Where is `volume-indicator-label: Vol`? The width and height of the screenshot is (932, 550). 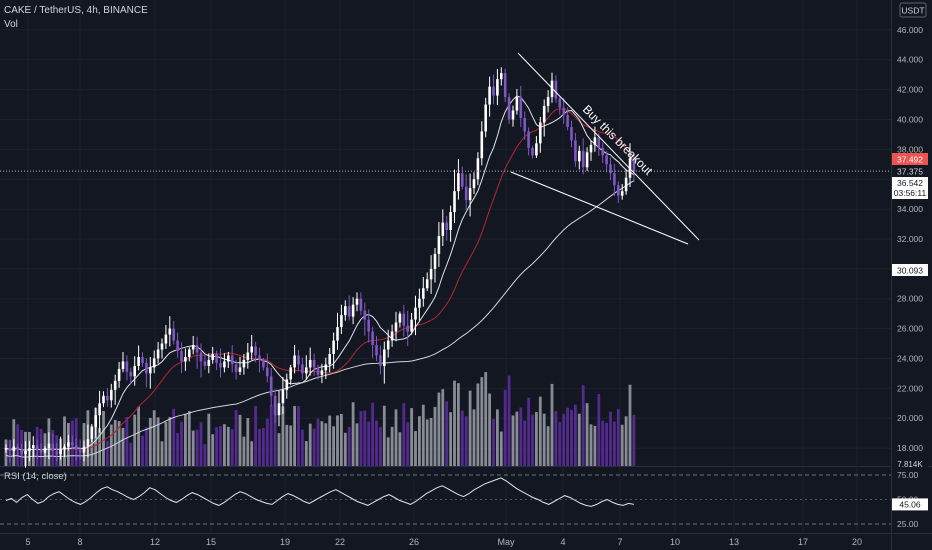 volume-indicator-label: Vol is located at coordinates (11, 24).